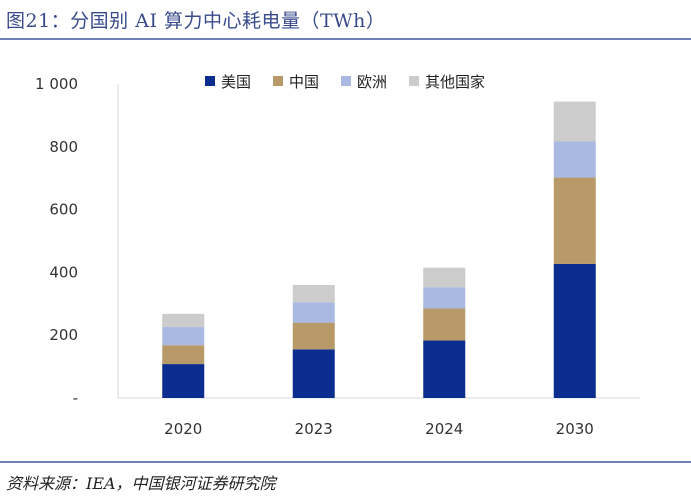  Describe the element at coordinates (414, 81) in the screenshot. I see `legend-swatch-s3` at that location.